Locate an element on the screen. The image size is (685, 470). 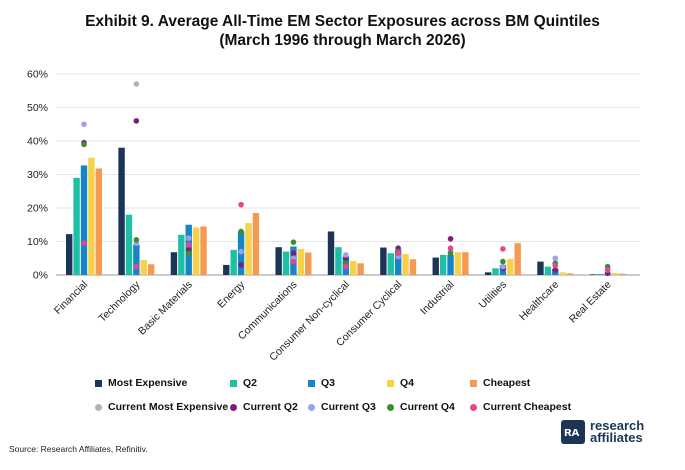
bar-most-expensive-industrial is located at coordinates (435, 266).